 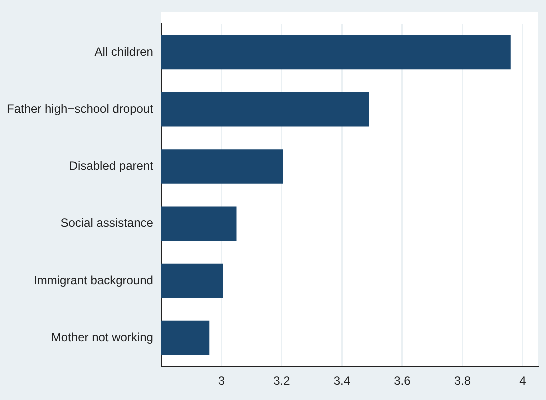 What do you see at coordinates (102, 337) in the screenshot?
I see `y-tick-label: Mother not working` at bounding box center [102, 337].